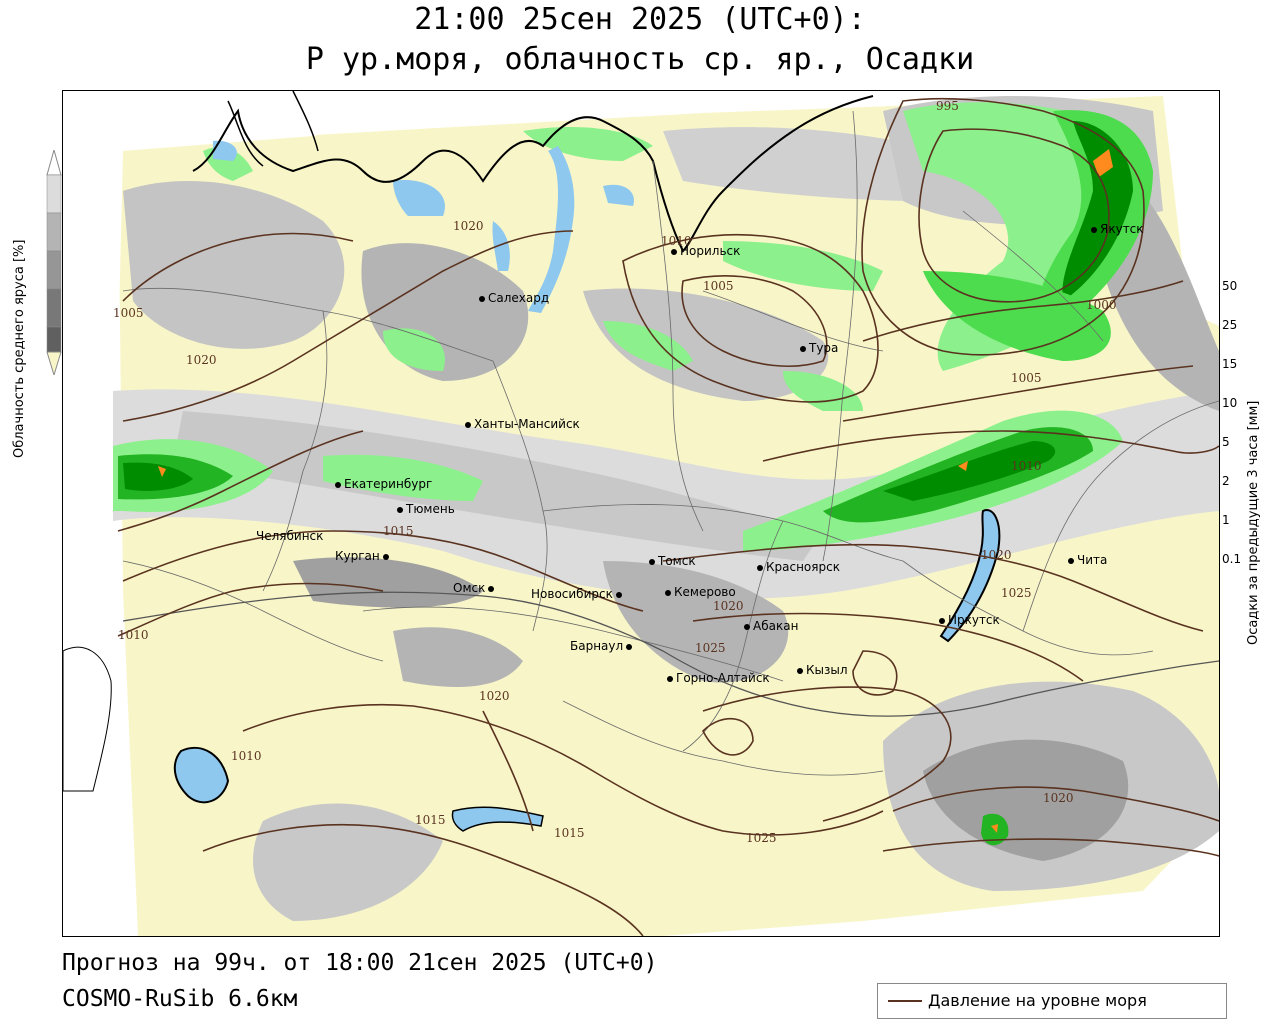  What do you see at coordinates (1226, 442) in the screenshot?
I see `precip-tick-5: 5` at bounding box center [1226, 442].